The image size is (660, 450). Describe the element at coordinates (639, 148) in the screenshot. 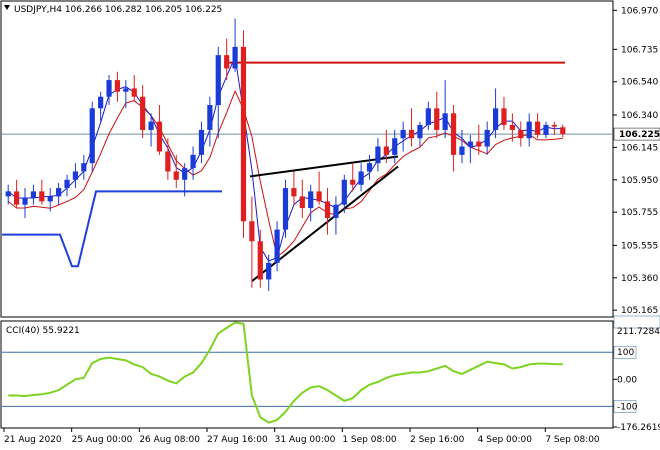

I see `price-tick-label: 106.145` at that location.